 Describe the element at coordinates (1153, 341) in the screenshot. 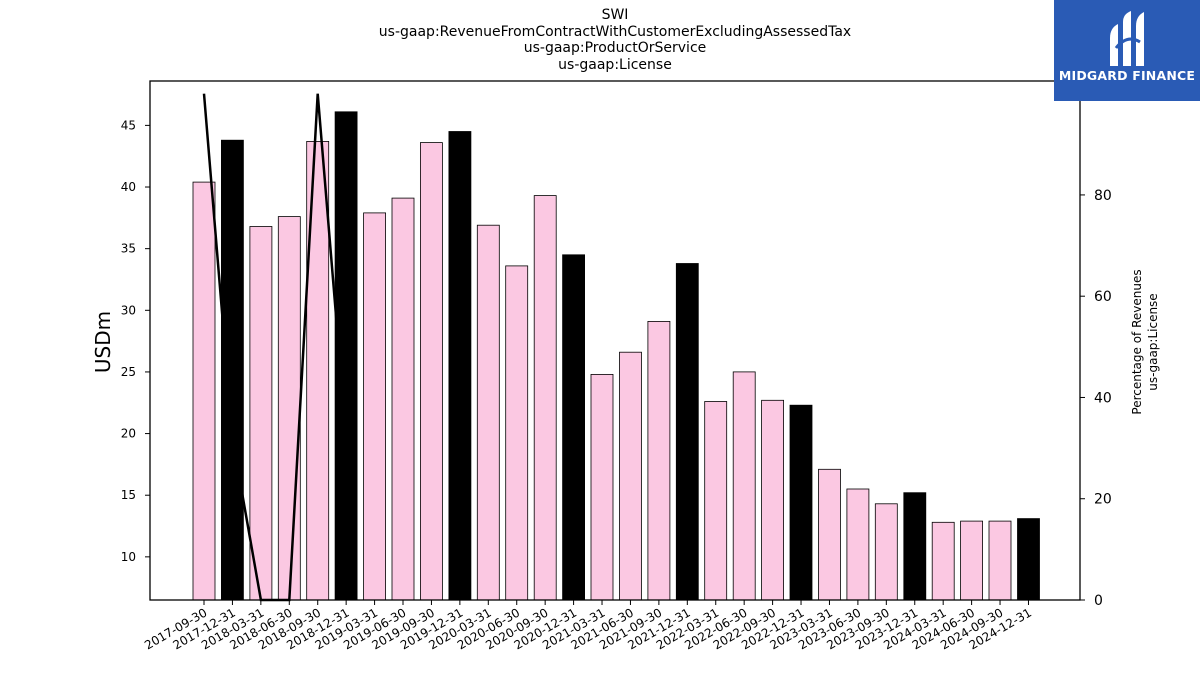

I see `y2-axis-label-line-2: us-gaap:License` at that location.